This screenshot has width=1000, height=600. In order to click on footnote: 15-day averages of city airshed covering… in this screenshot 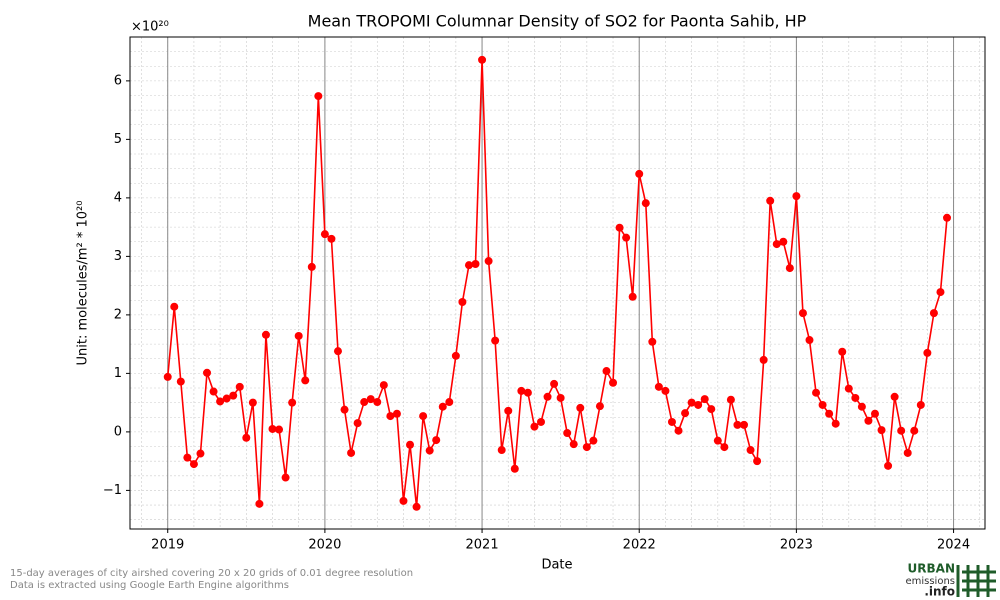, I will do `click(211, 573)`.